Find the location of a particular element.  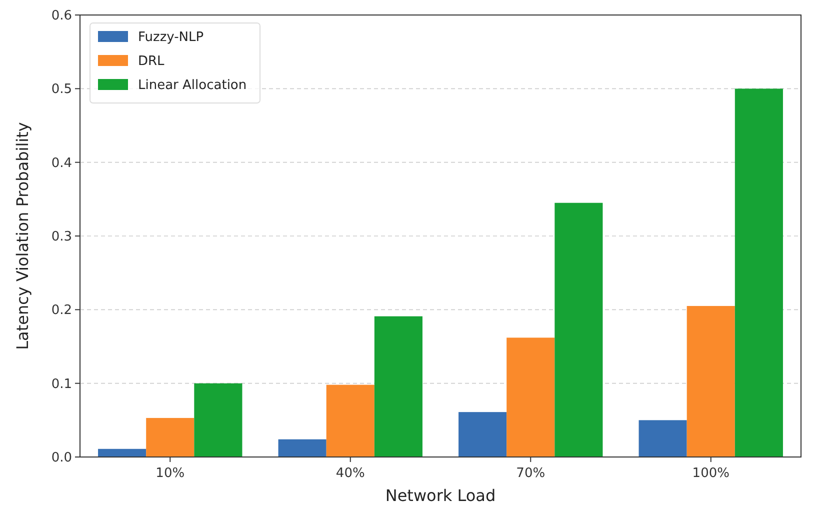

y-tick-label: 0.2 is located at coordinates (61, 310).